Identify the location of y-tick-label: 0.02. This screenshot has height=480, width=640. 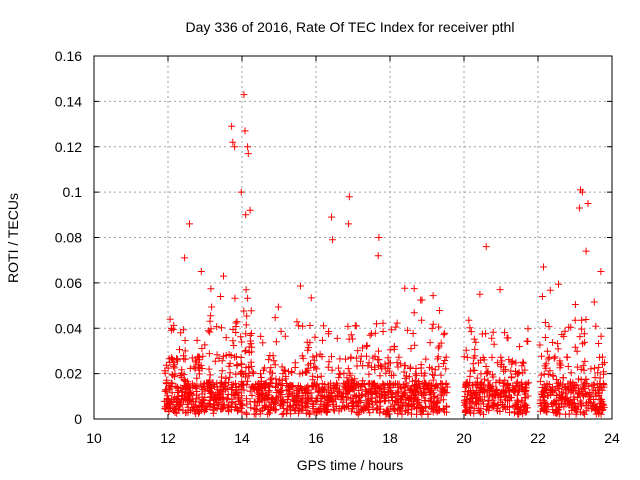
(68, 374).